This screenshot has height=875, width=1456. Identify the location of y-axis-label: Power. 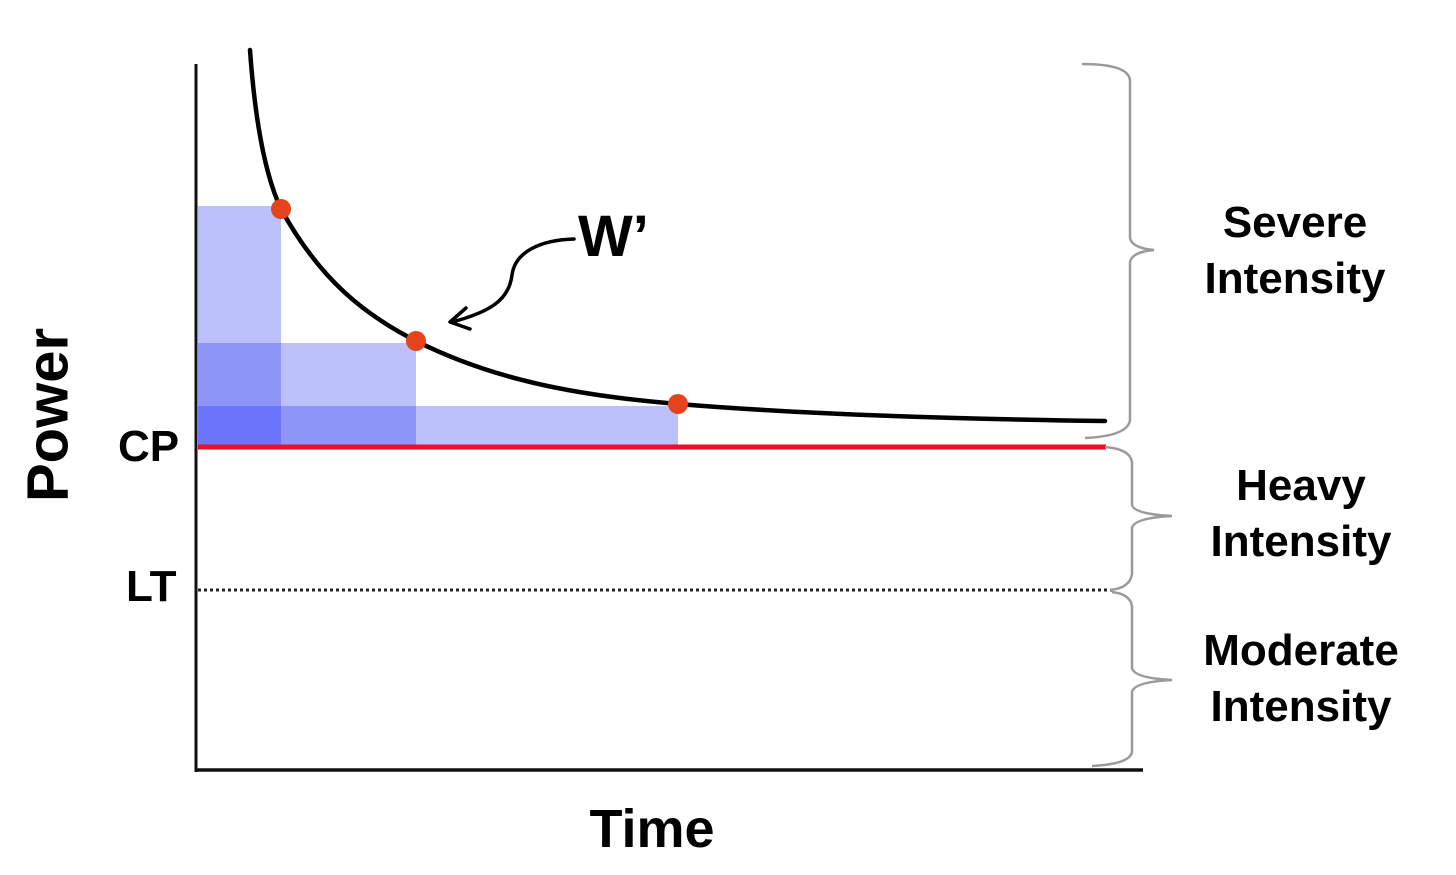
(48, 415).